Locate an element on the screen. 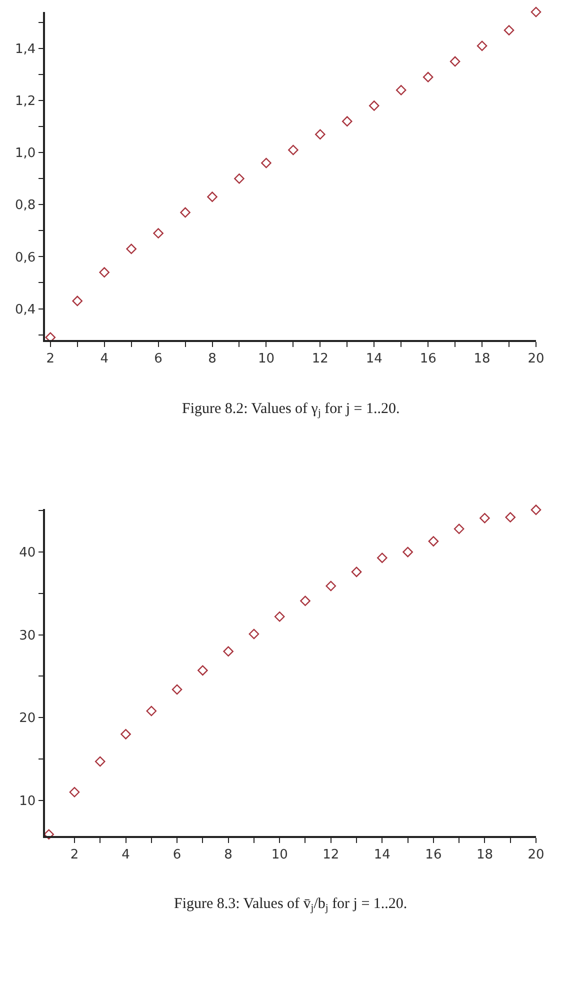  y-tick-label: 10 is located at coordinates (27, 801).